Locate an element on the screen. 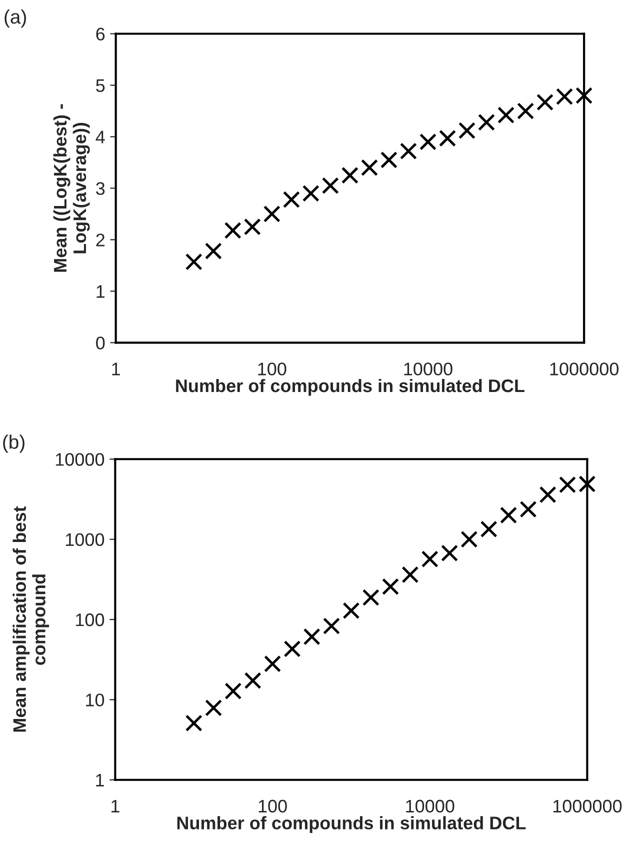 The height and width of the screenshot is (844, 626). y-axis-title: Mean ((LogK(best) - LogK(average)) is located at coordinates (71, 188).